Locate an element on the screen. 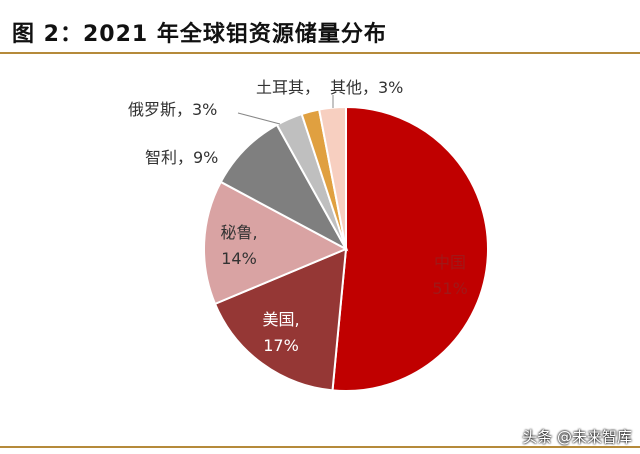  watermark-text: 头条 @未来智库 is located at coordinates (577, 437).